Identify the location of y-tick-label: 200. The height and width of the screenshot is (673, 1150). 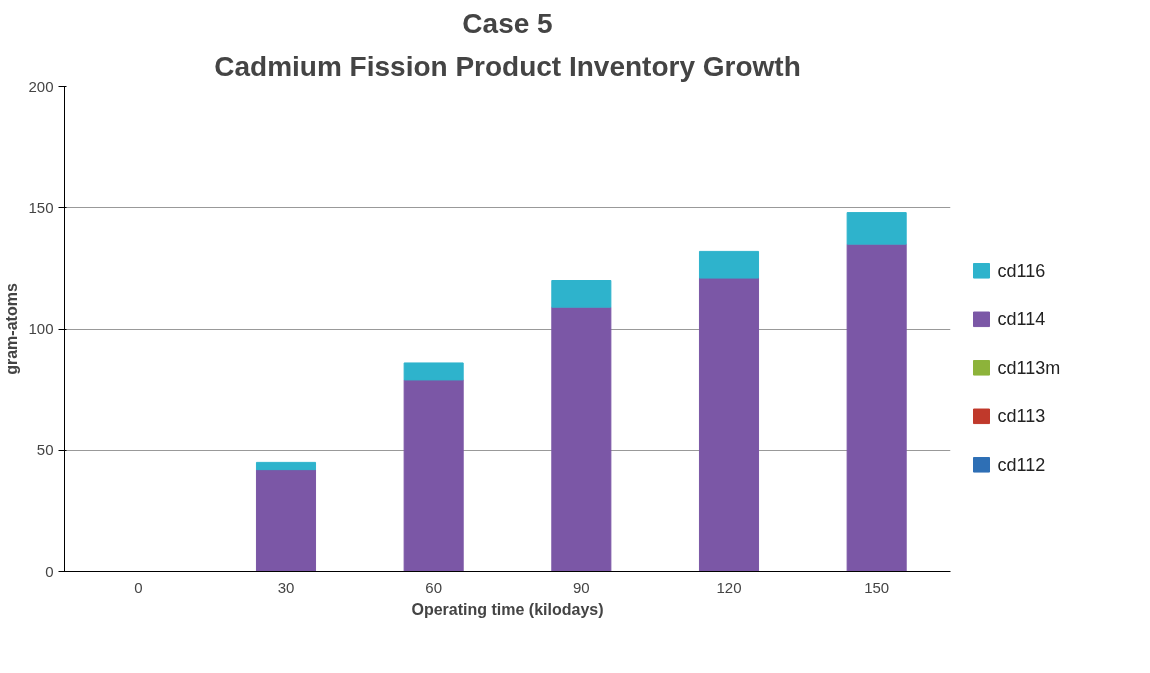
(41, 86).